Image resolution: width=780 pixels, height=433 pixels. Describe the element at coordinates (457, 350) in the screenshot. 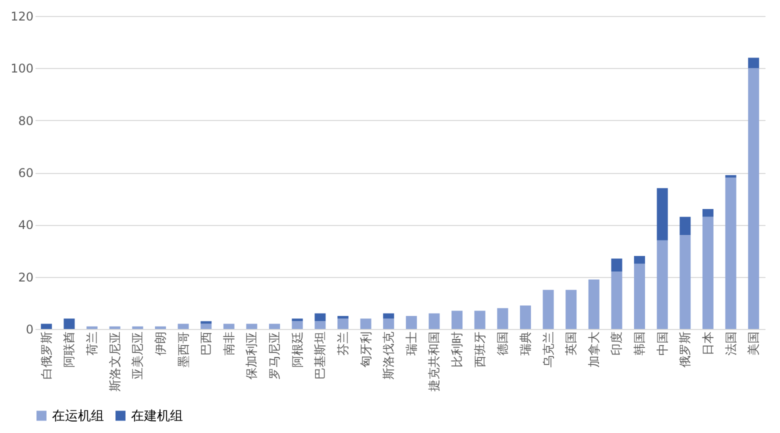

I see `x-tick-label: 比利时` at that location.